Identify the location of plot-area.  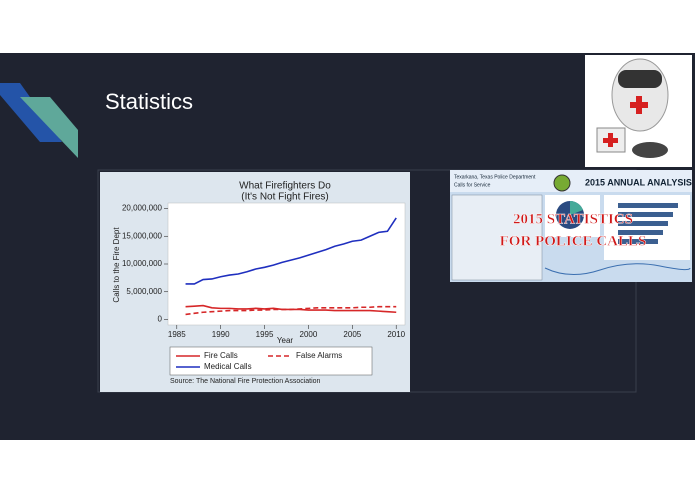
(286, 264).